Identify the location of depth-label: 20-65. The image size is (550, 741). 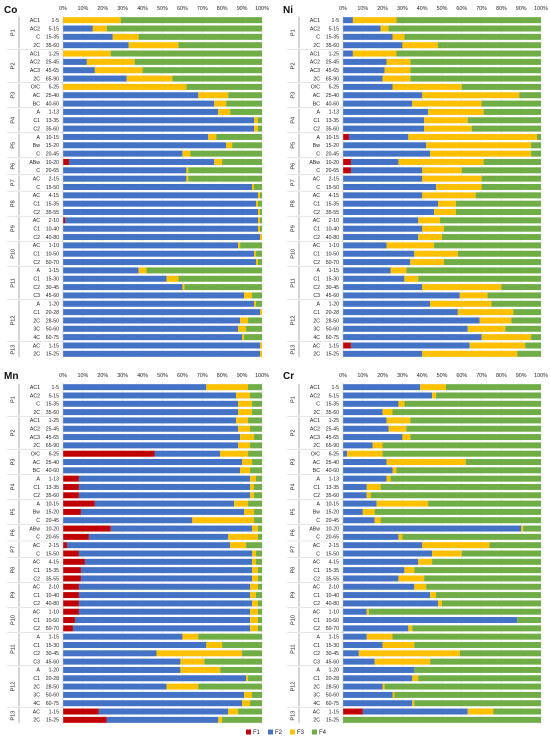
(52, 171).